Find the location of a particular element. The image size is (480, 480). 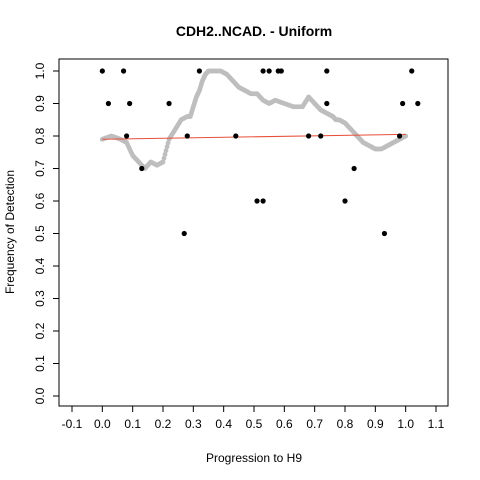

y-tick-label: 0.7 is located at coordinates (40, 168).